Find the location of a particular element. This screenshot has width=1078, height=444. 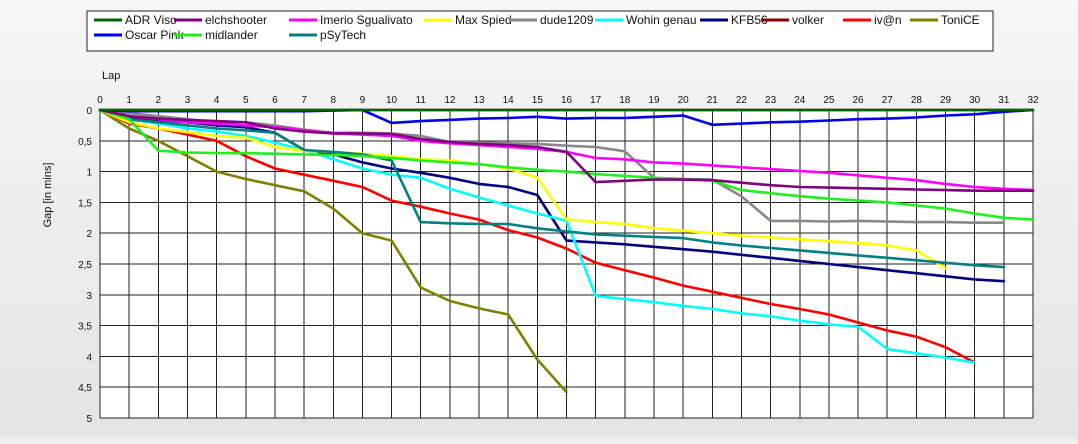

x-axis-title: Lap is located at coordinates (111, 76).